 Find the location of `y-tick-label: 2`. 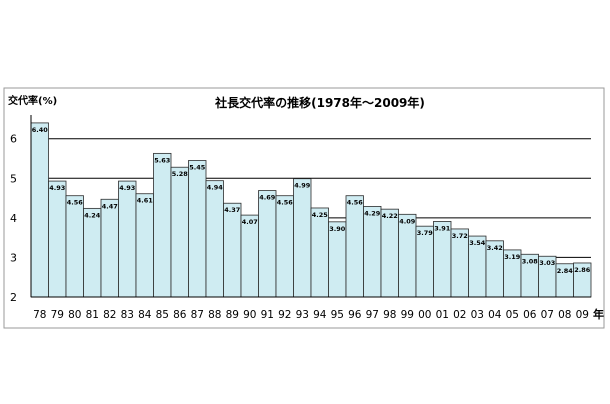

y-tick-label: 2 is located at coordinates (13, 297).